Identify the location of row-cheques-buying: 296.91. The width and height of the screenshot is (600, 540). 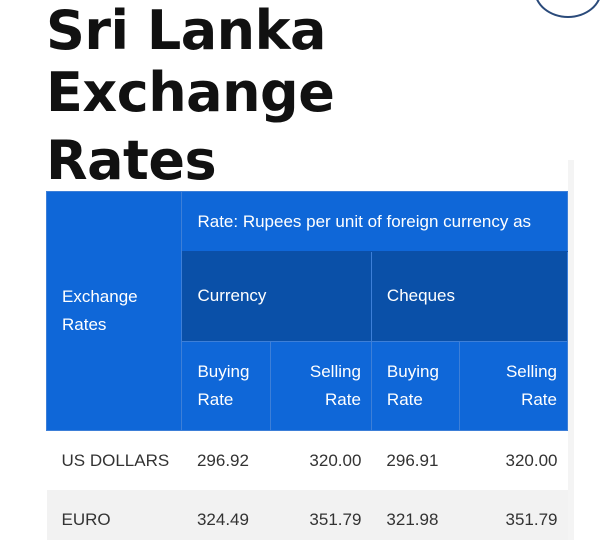
(415, 460).